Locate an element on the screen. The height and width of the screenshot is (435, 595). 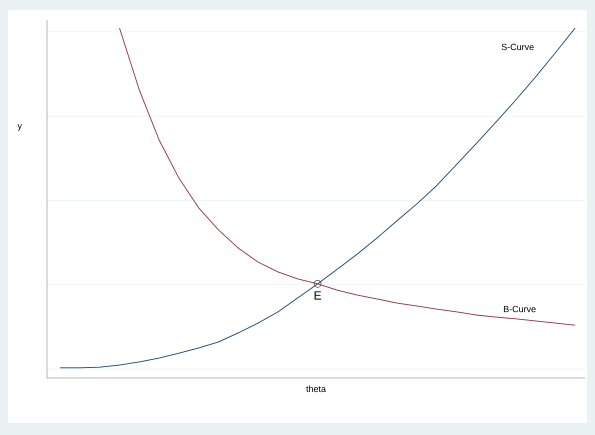
text: S-Curve is located at coordinates (518, 47).